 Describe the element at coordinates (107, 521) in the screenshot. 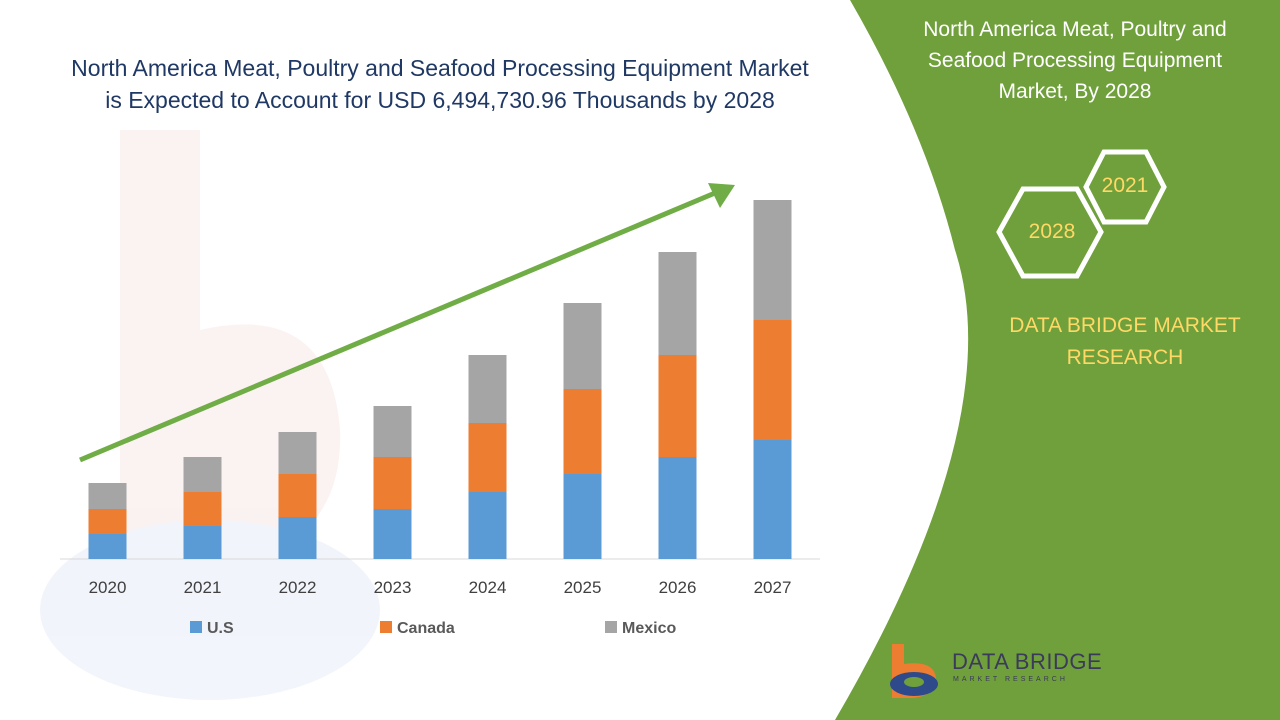

I see `bar-canada-2020` at that location.